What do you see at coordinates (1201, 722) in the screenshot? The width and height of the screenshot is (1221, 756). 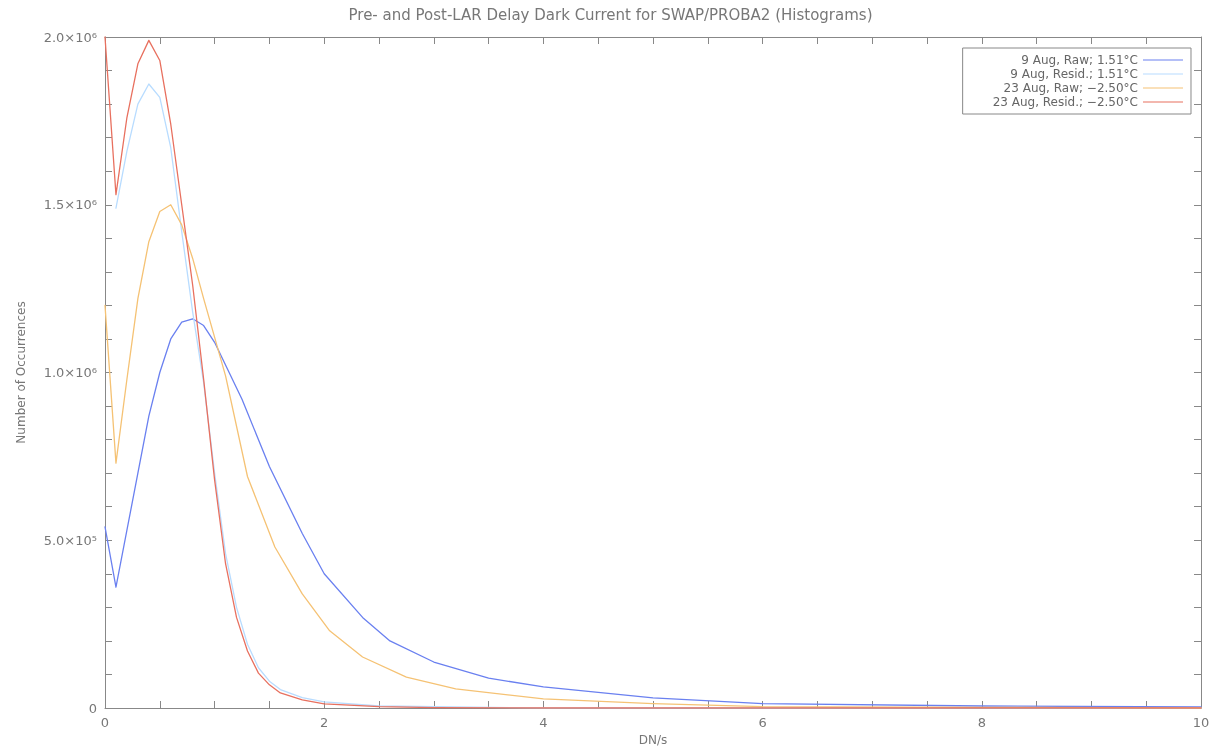 I see `x-tick-label: 10` at bounding box center [1201, 722].